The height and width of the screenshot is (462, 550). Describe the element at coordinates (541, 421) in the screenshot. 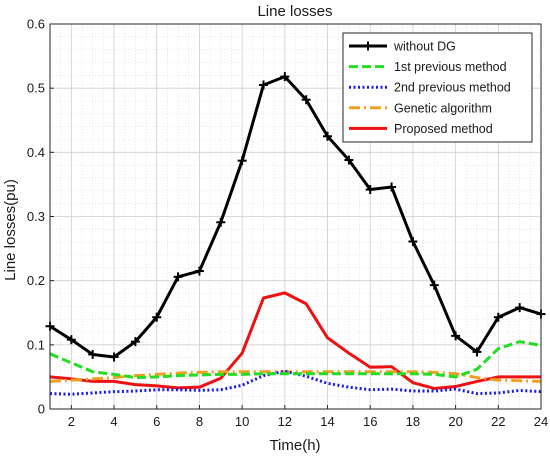

I see `x-tick-label: 24` at that location.